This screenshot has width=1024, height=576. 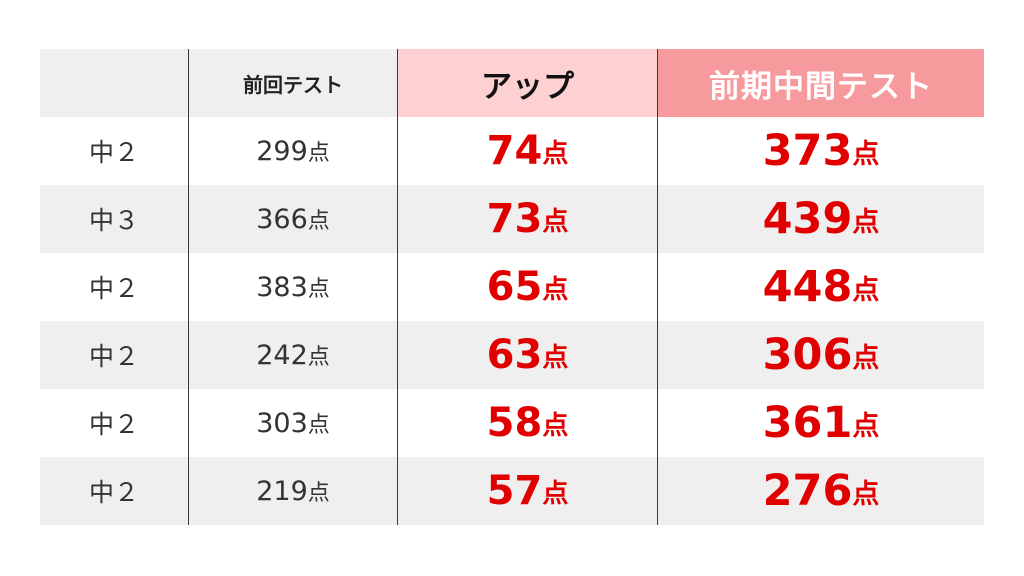 I want to click on score-up-cell-value: 65, so click(x=514, y=287).